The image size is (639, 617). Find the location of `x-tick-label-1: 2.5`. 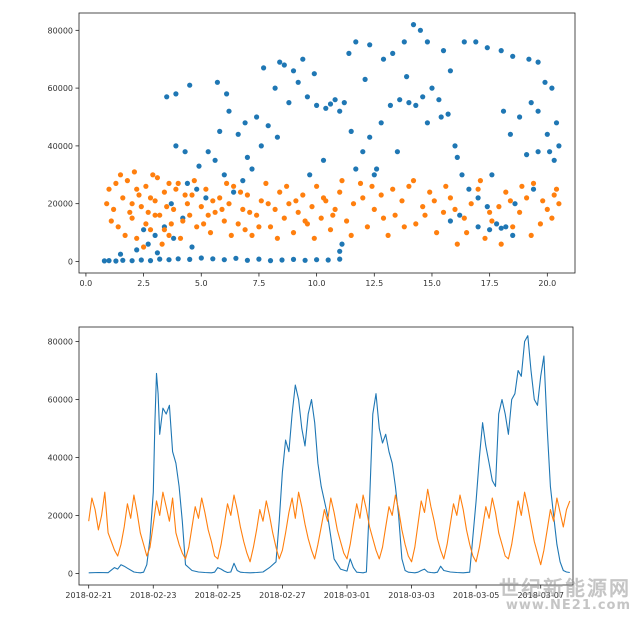

x-tick-label-1: 2.5 is located at coordinates (143, 283).